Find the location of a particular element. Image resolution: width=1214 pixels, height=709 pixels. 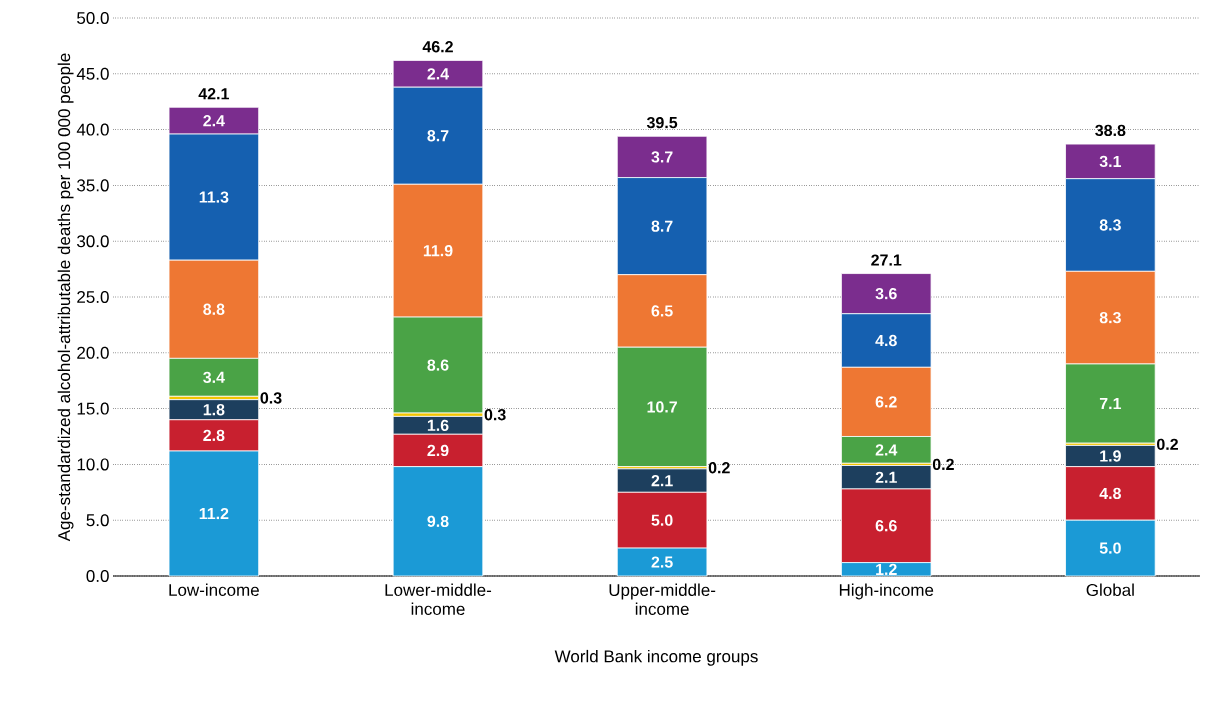

data-label: 11.9 is located at coordinates (438, 251).